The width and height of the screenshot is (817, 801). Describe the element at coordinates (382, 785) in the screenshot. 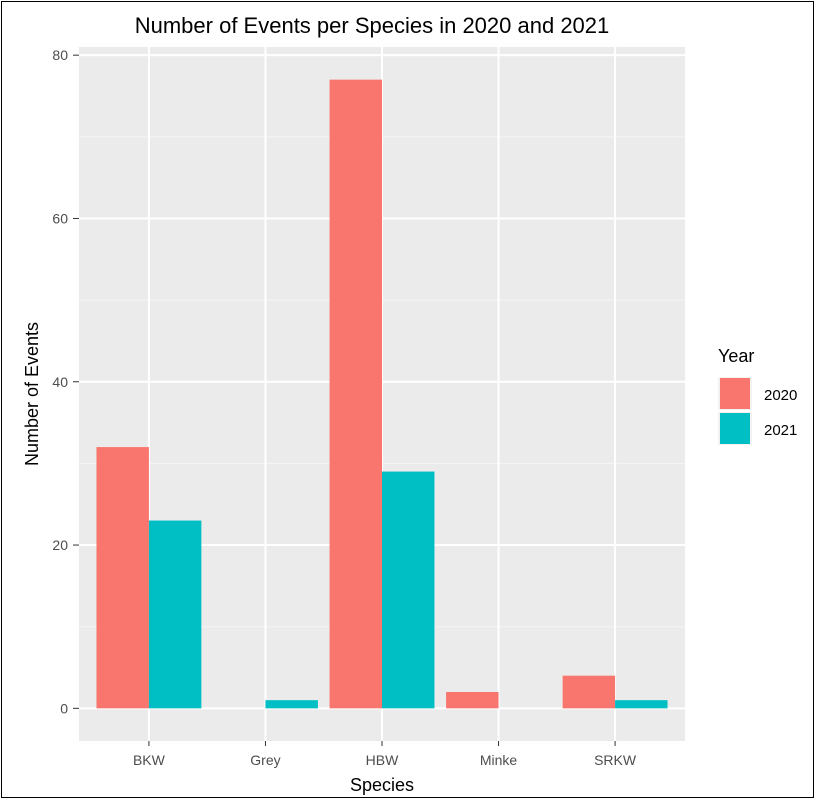

I see `x-axis-title: Species` at that location.